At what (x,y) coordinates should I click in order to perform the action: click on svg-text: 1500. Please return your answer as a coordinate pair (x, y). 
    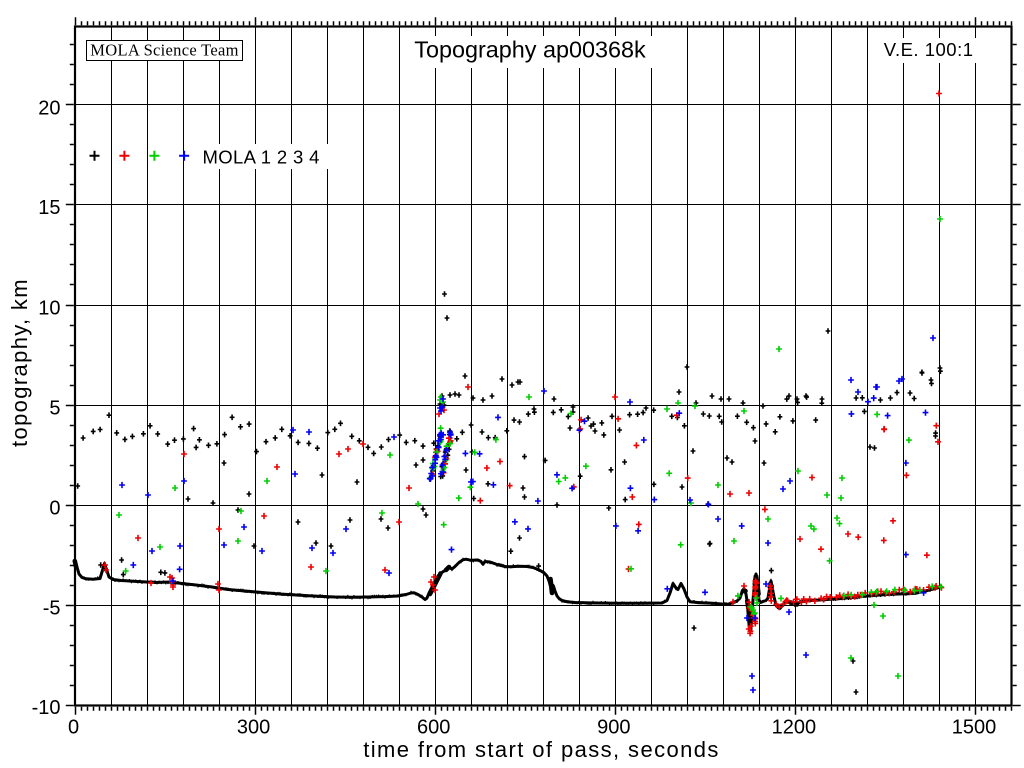
    Looking at the image, I should click on (974, 728).